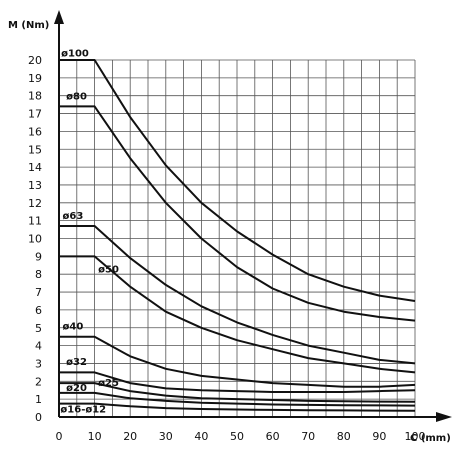 This screenshot has height=456, width=462. What do you see at coordinates (38, 256) in the screenshot?
I see `y-tick-label: 9` at bounding box center [38, 256].